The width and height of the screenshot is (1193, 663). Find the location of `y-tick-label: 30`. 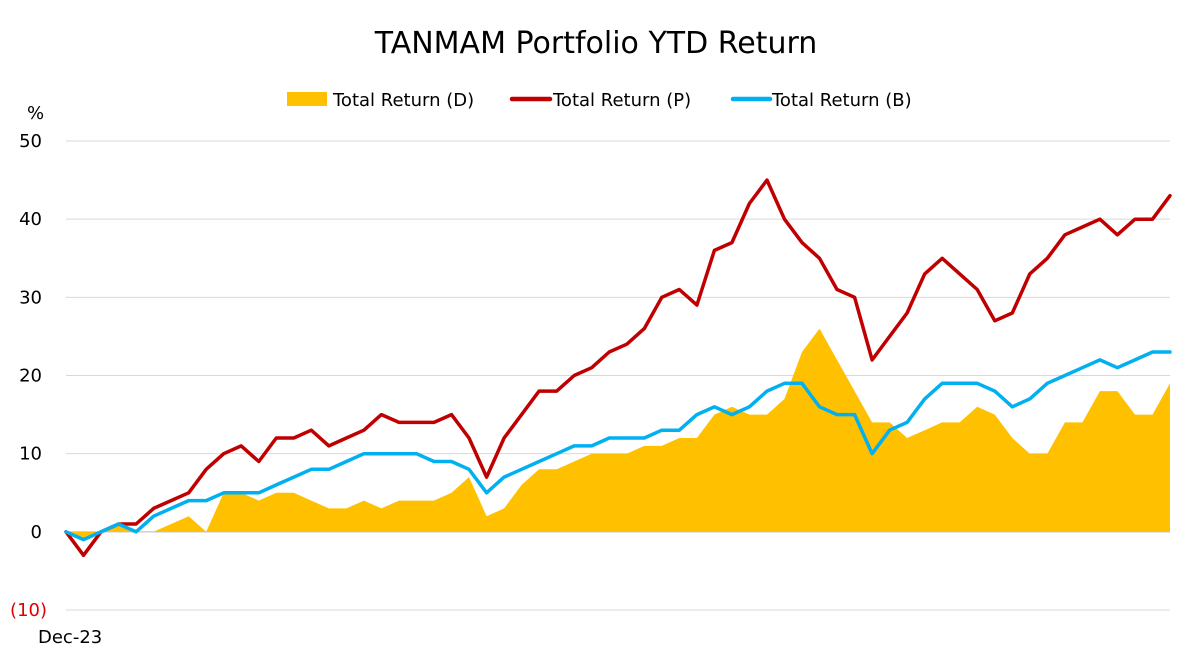

y-tick-label: 30 is located at coordinates (30, 297).